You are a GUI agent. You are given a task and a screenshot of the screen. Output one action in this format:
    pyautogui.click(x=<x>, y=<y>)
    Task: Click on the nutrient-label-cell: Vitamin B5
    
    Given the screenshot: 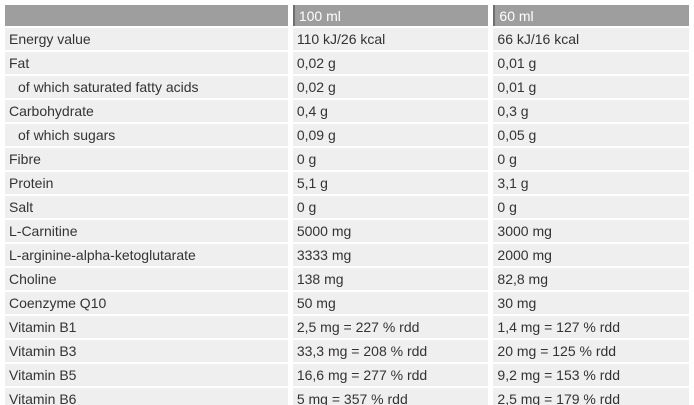 What is the action you would take?
    pyautogui.click(x=146, y=375)
    